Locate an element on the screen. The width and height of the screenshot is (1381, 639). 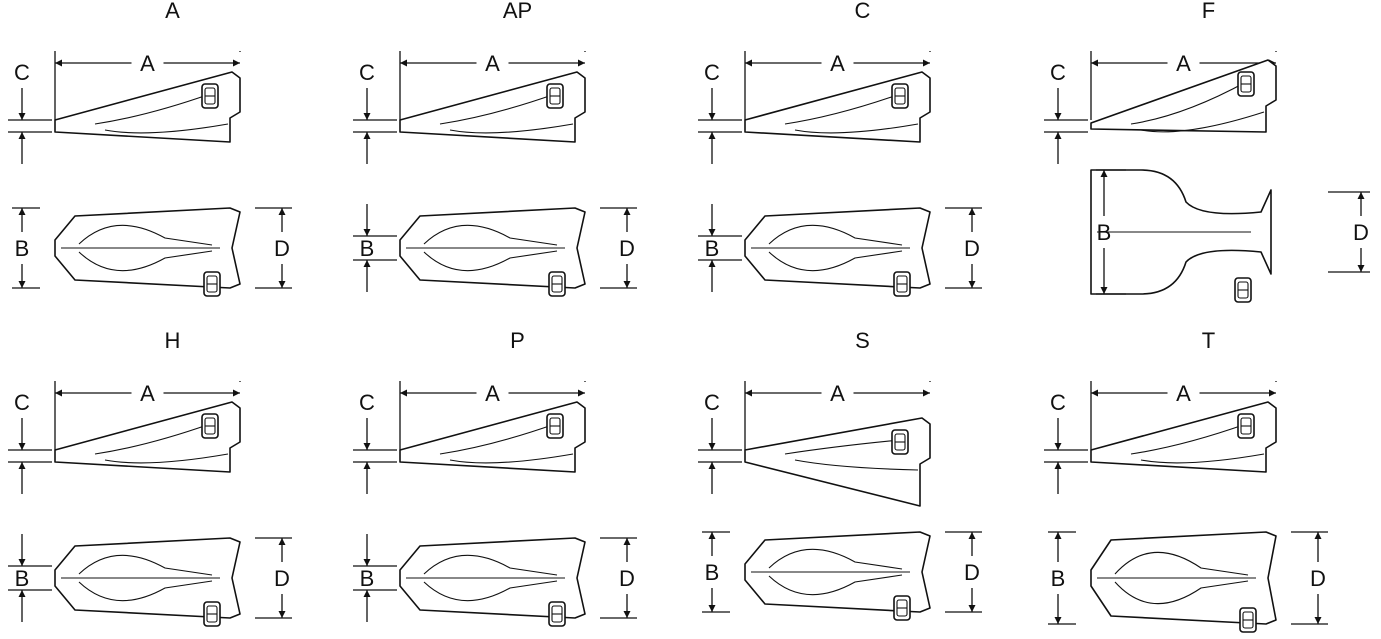
diagram-title: F is located at coordinates (1208, 11).